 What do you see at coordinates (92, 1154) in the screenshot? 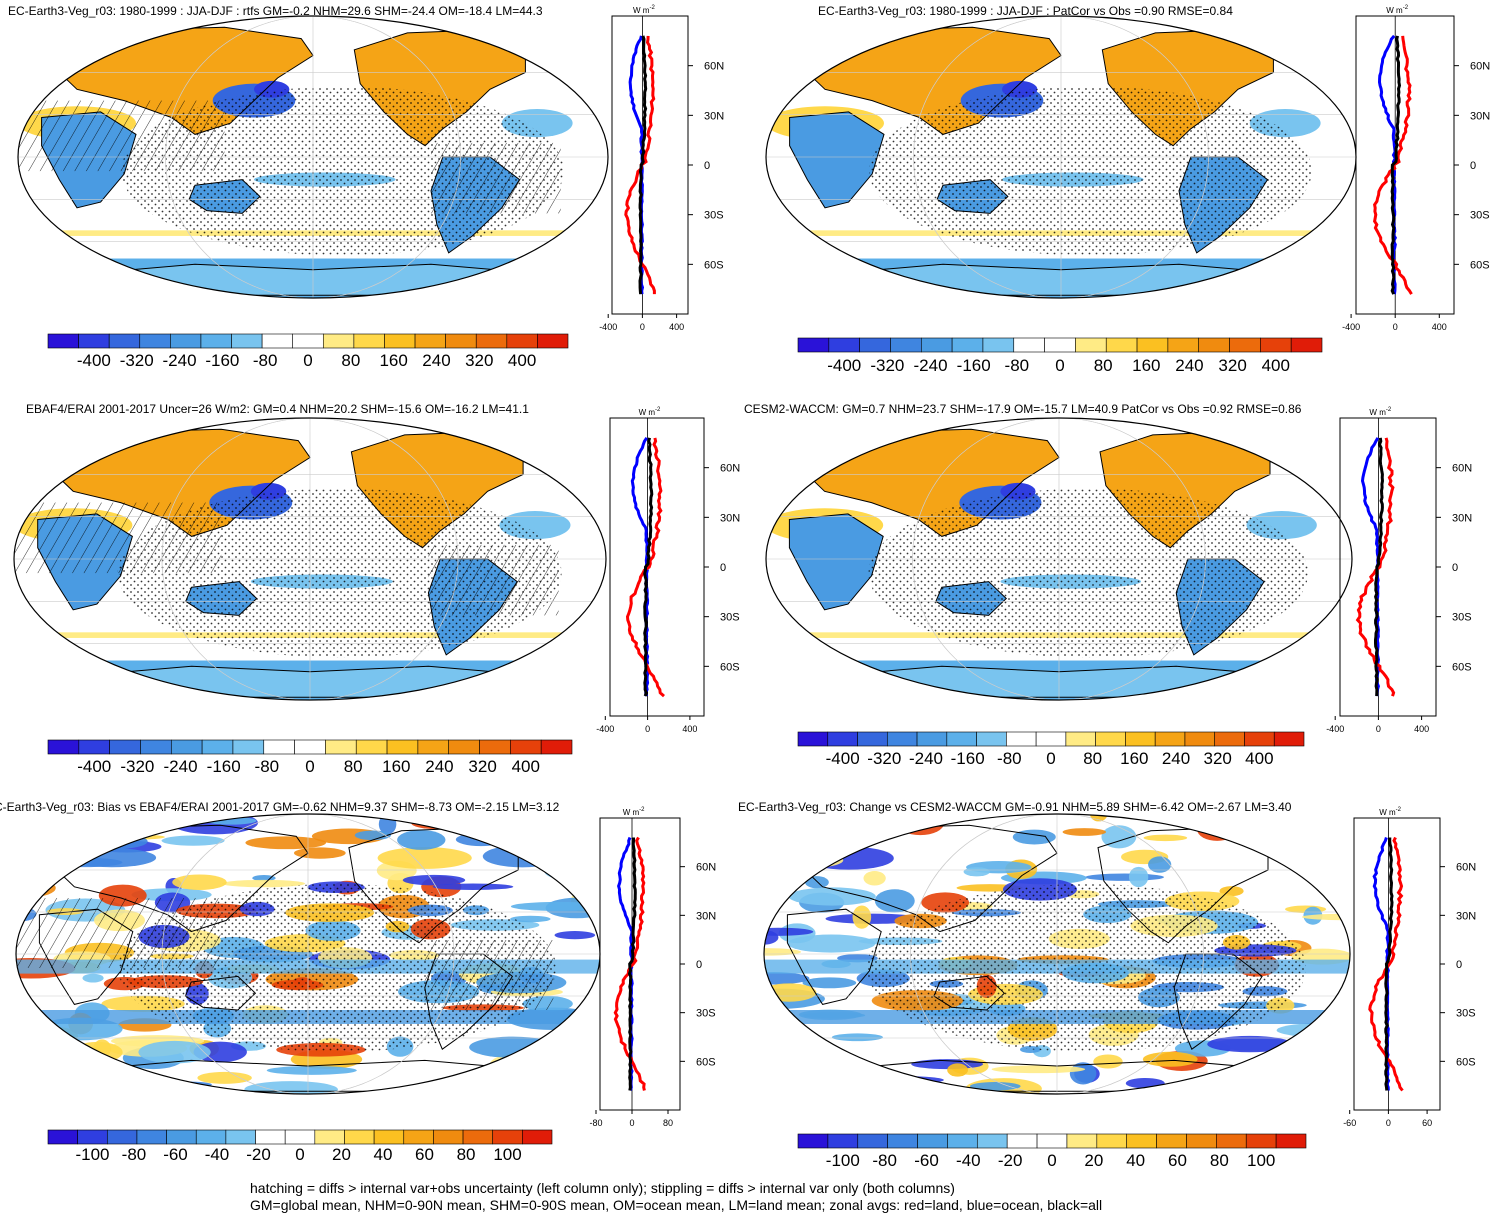
I see `colorbar-label: -100` at bounding box center [92, 1154].